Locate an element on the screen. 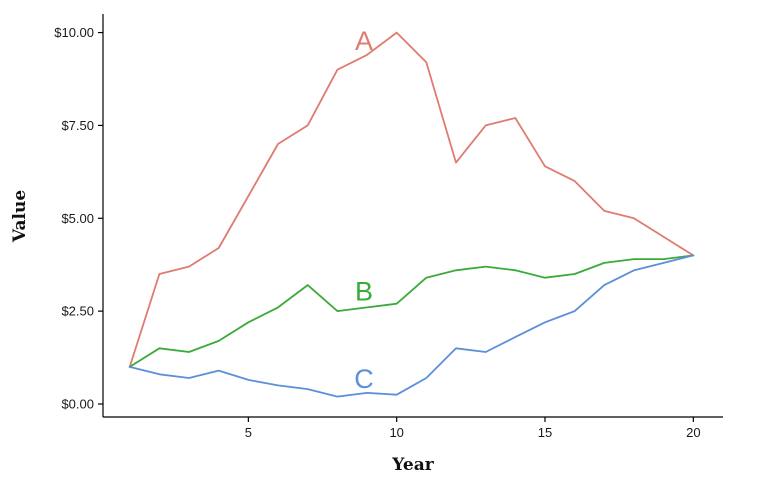  x-axis-ticks: 5 10 15 20 is located at coordinates (473, 428).